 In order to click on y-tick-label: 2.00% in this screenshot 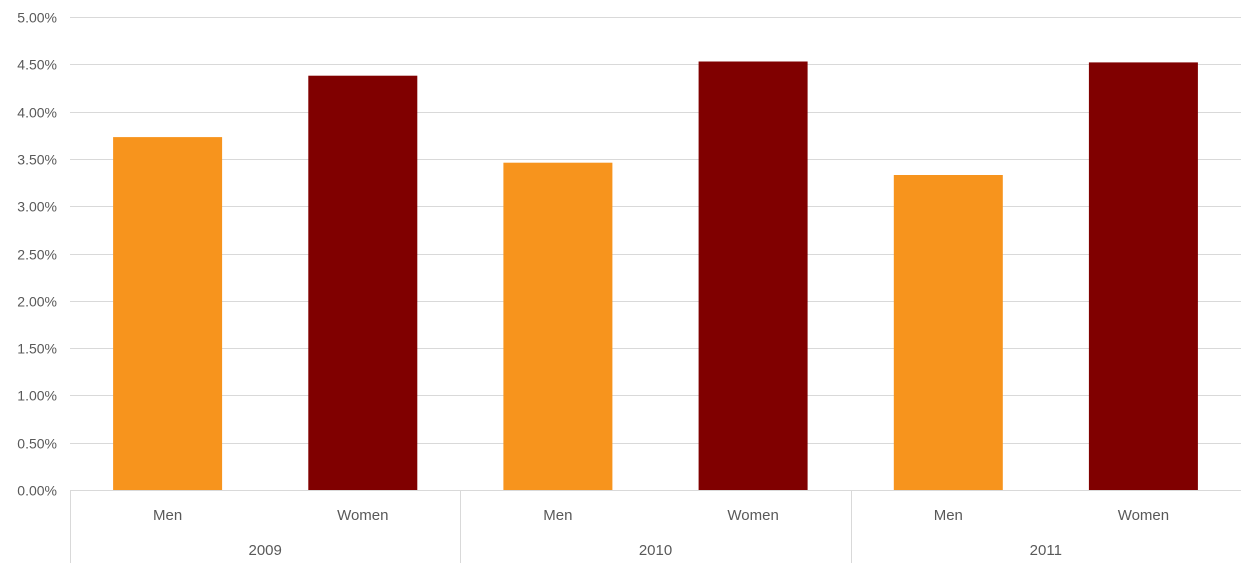, I will do `click(37, 302)`.